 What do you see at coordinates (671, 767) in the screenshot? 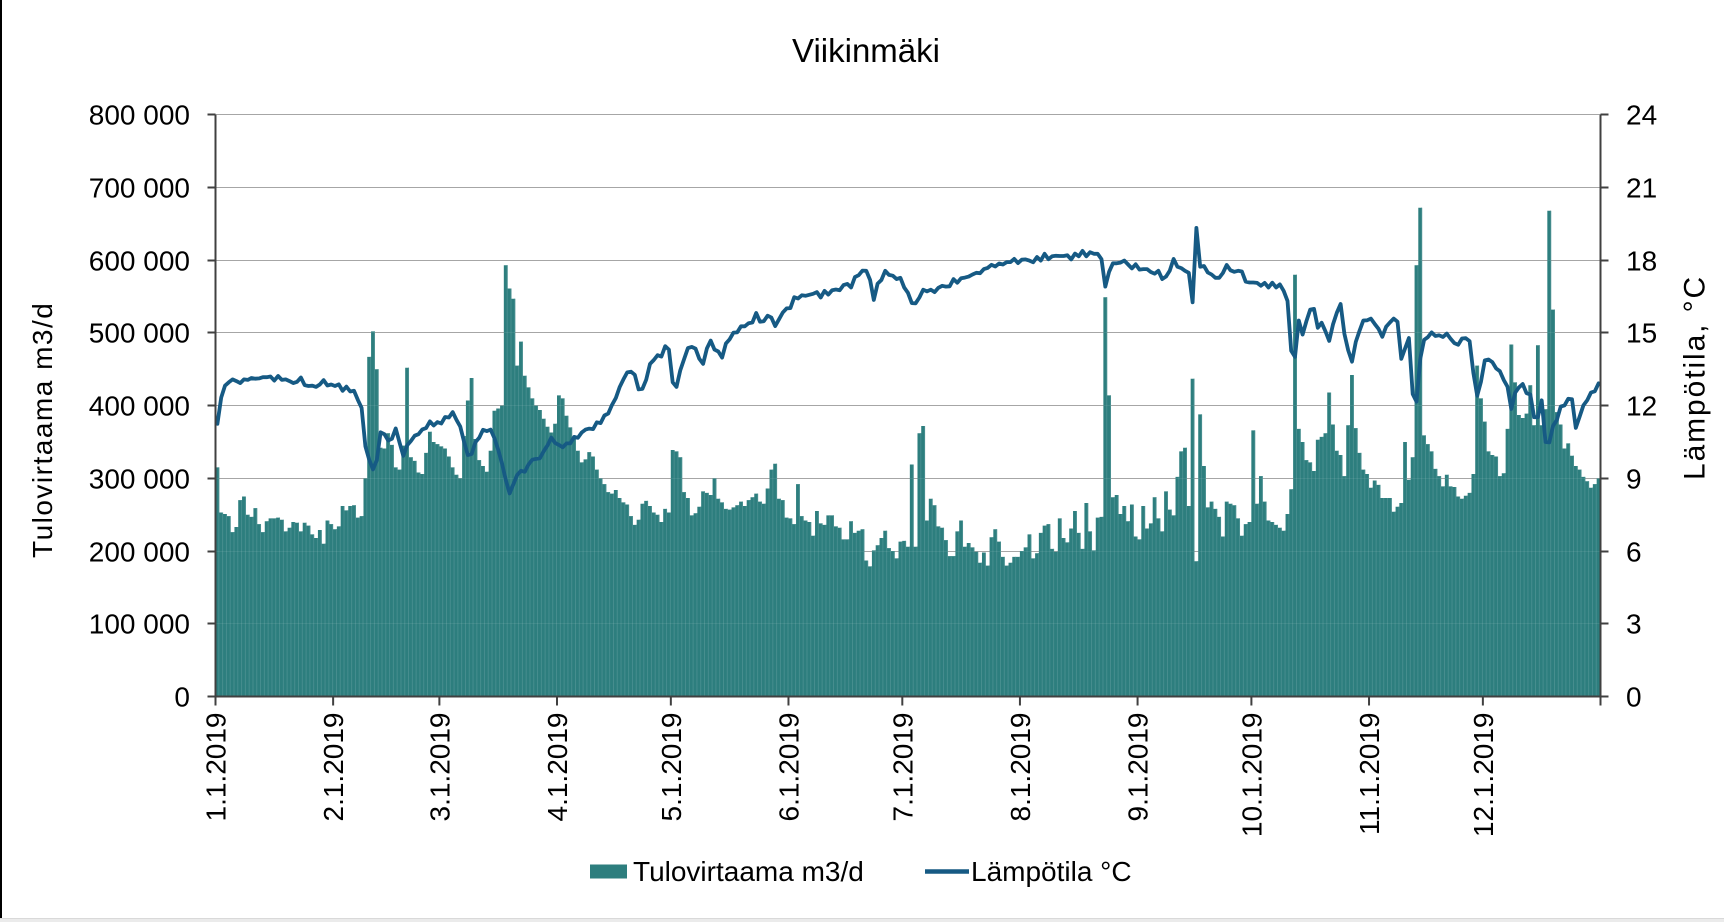
I see `svg-text: 5.1.2019` at bounding box center [671, 767].